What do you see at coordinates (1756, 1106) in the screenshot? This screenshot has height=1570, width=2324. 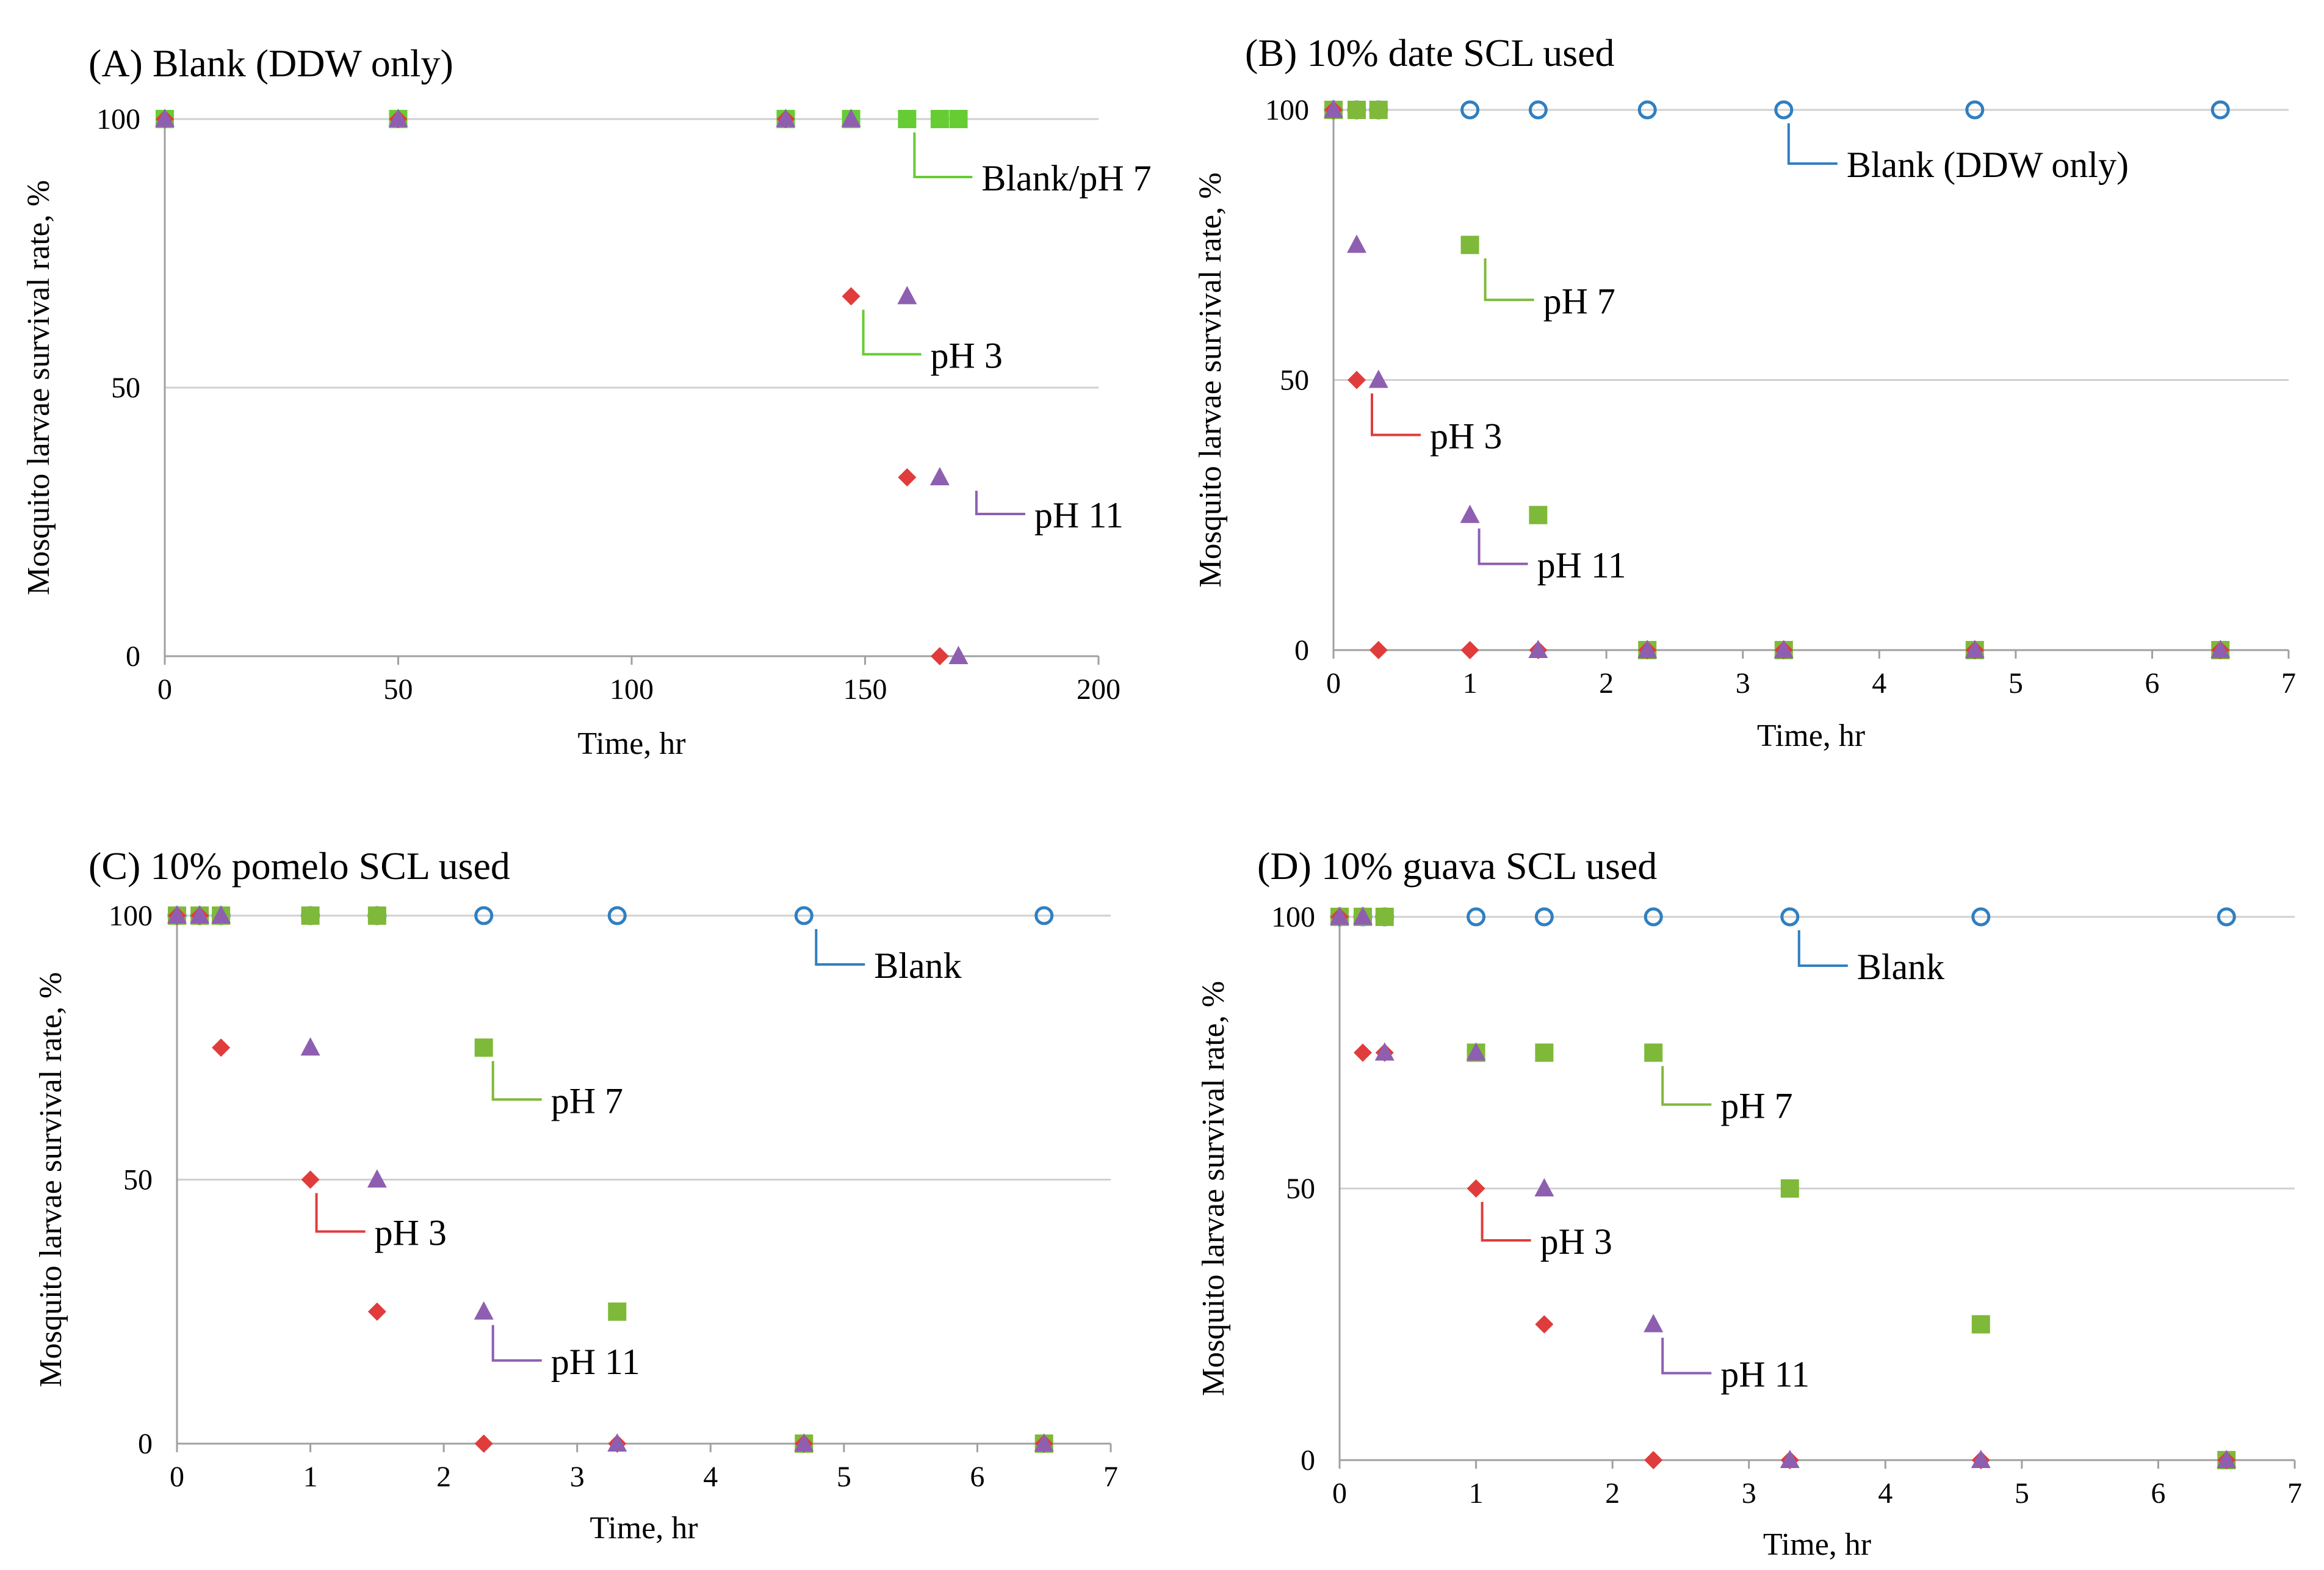 I see `annotation-label: pH 7` at bounding box center [1756, 1106].